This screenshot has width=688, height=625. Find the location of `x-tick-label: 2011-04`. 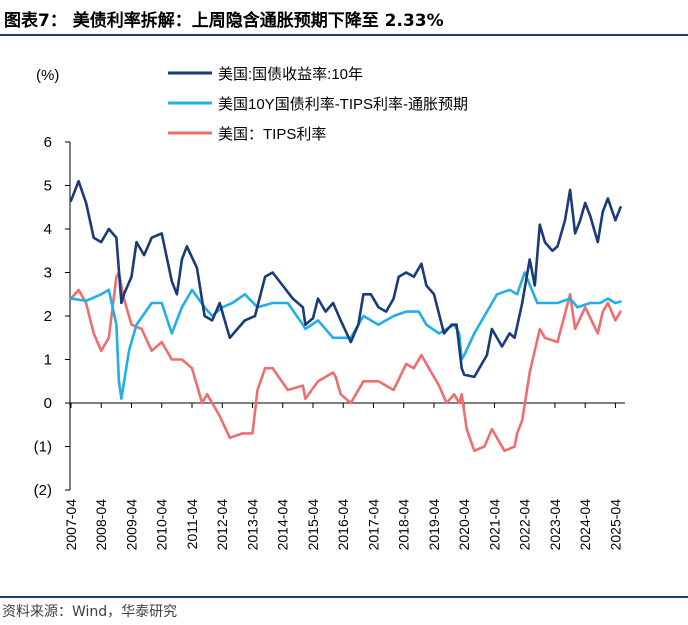

x-tick-label: 2011-04 is located at coordinates (192, 524).